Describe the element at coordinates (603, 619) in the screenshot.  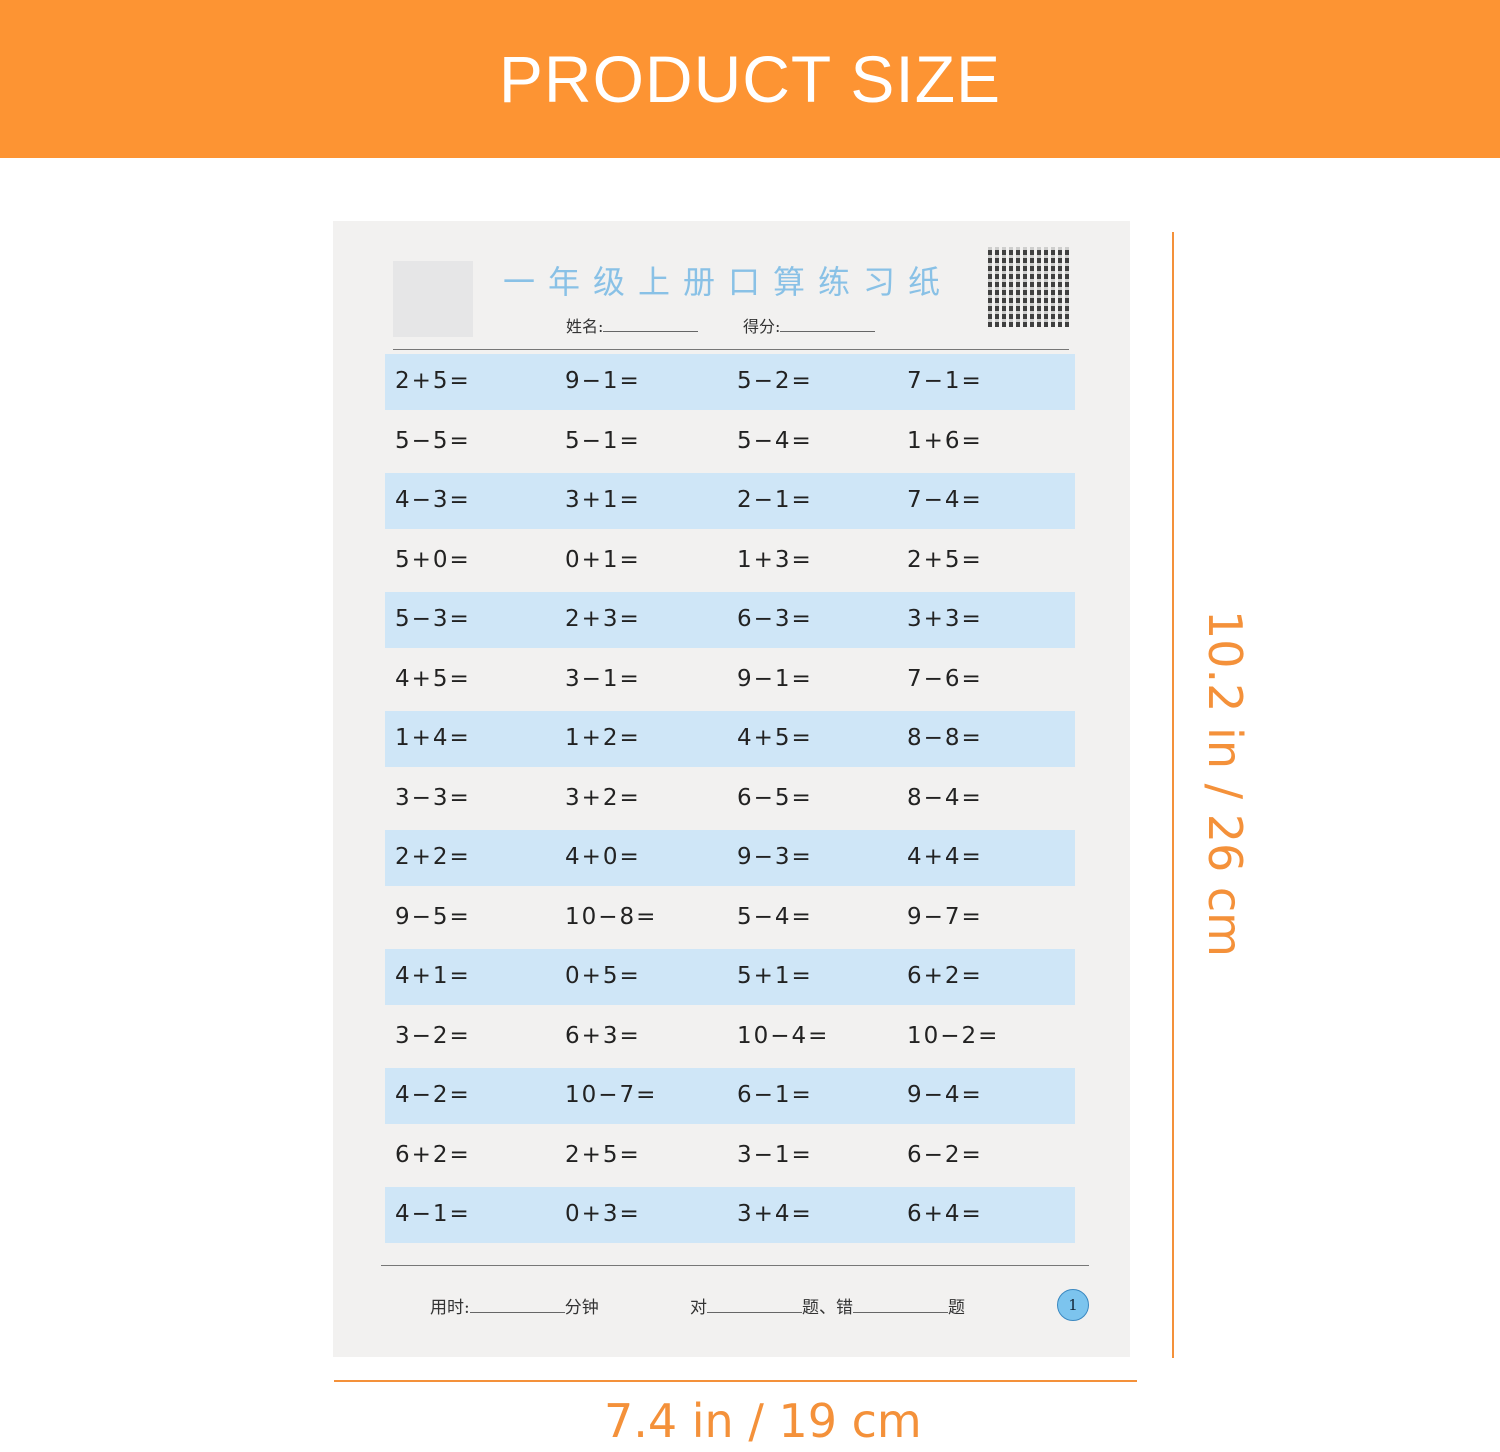
I see `math-problem: 2+3=` at that location.